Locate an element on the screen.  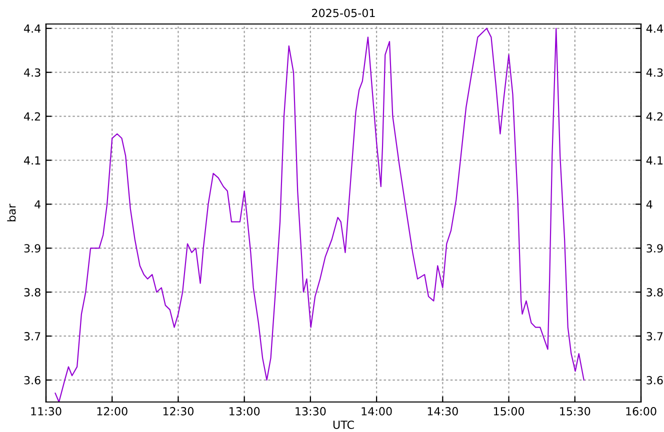
y-tick-label: 3.9 is located at coordinates (32, 248).